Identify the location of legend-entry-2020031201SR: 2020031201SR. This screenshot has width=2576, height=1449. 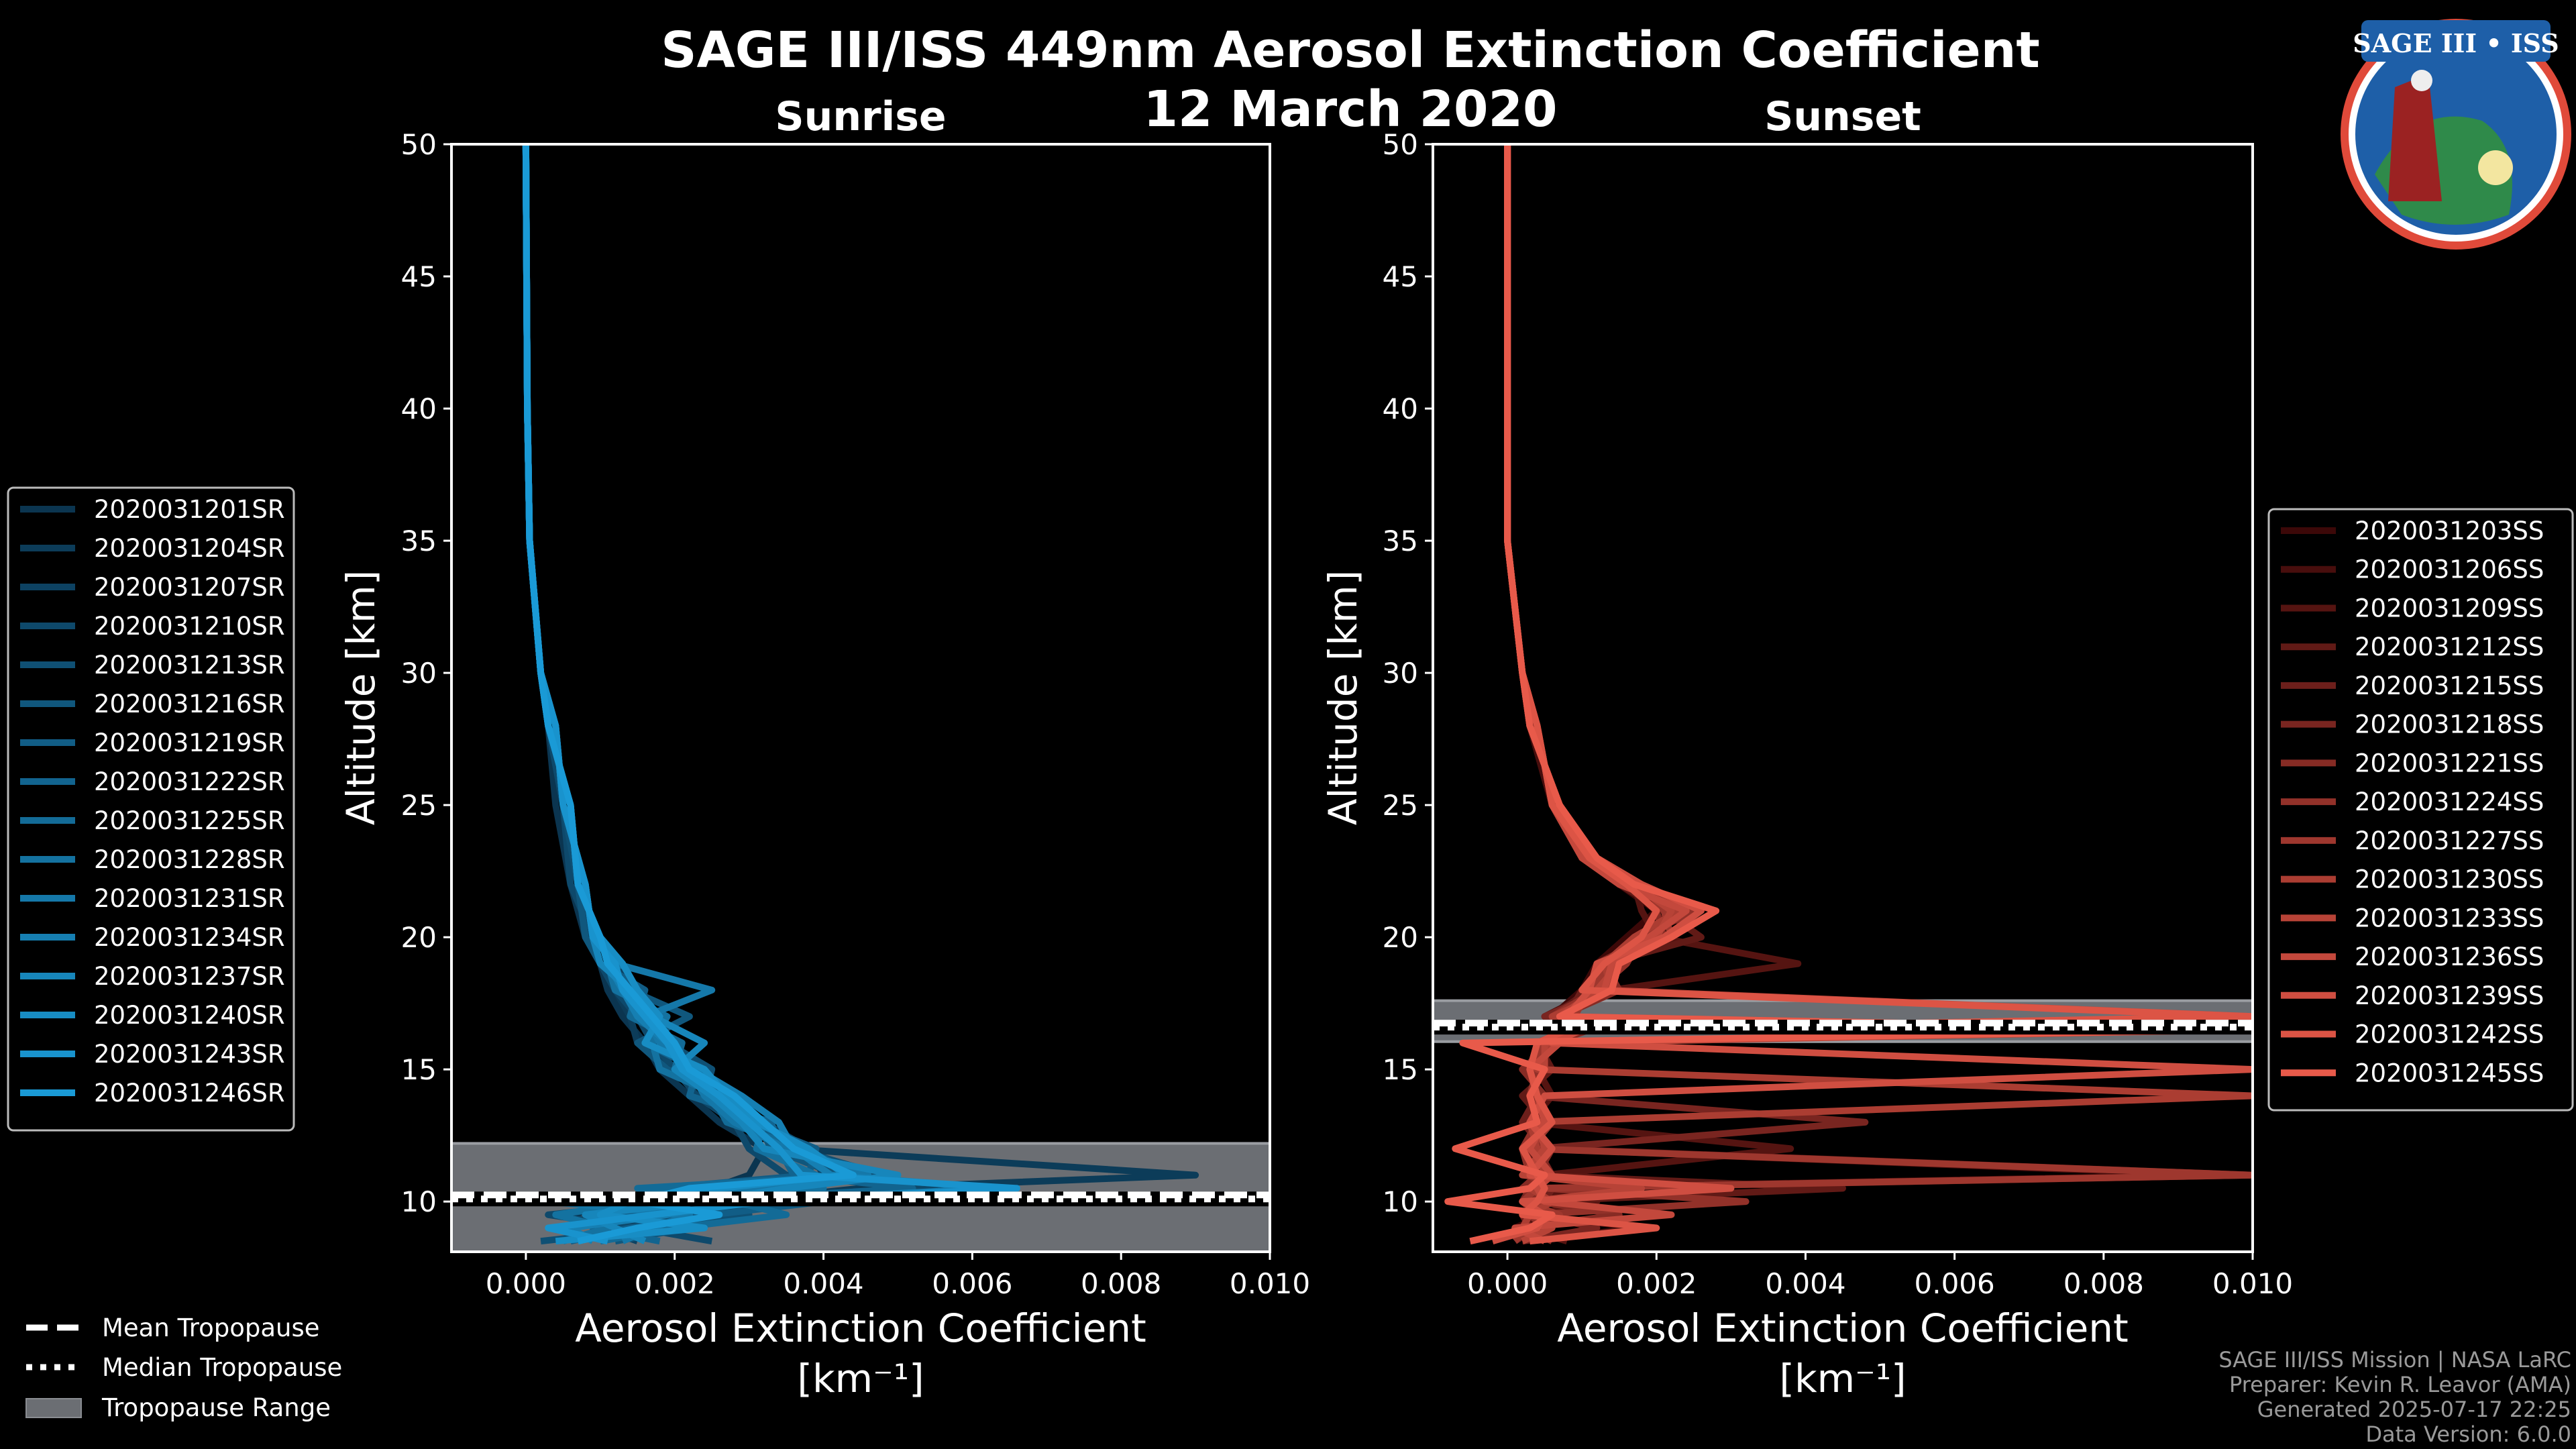
(189, 509).